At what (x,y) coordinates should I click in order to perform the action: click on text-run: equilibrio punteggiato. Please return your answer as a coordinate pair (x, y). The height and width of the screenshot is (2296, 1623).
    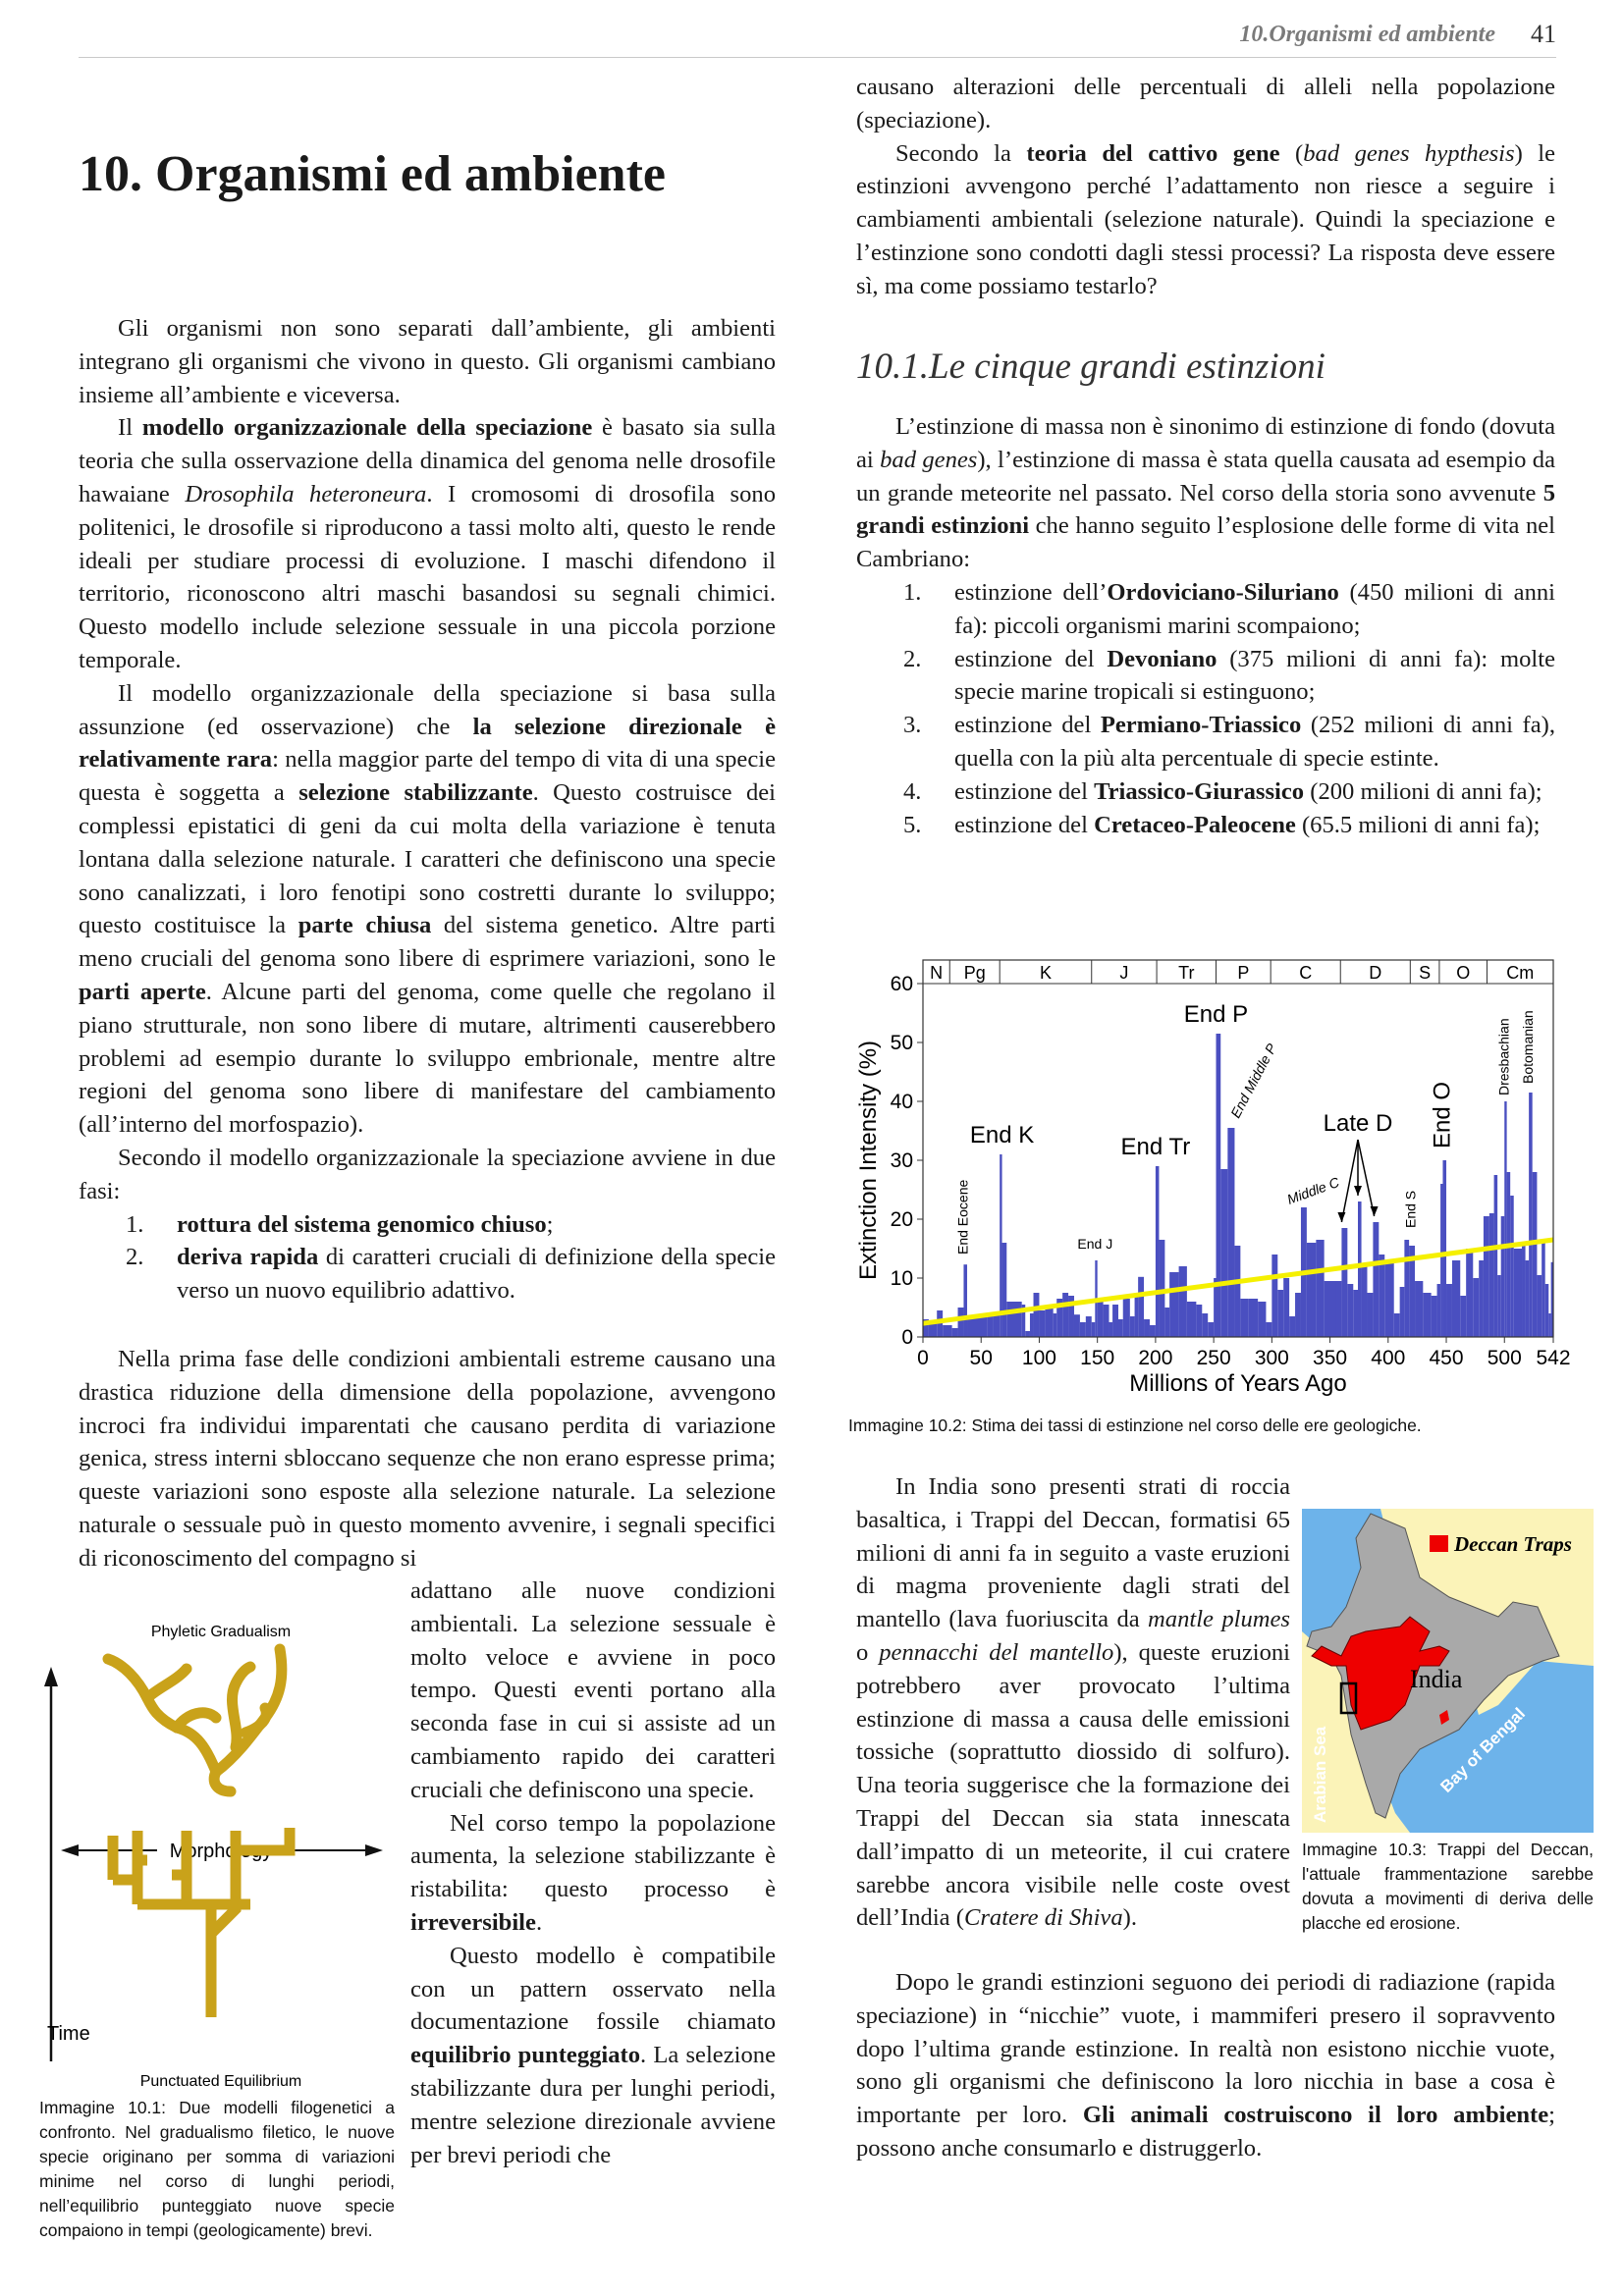
    Looking at the image, I should click on (526, 2055).